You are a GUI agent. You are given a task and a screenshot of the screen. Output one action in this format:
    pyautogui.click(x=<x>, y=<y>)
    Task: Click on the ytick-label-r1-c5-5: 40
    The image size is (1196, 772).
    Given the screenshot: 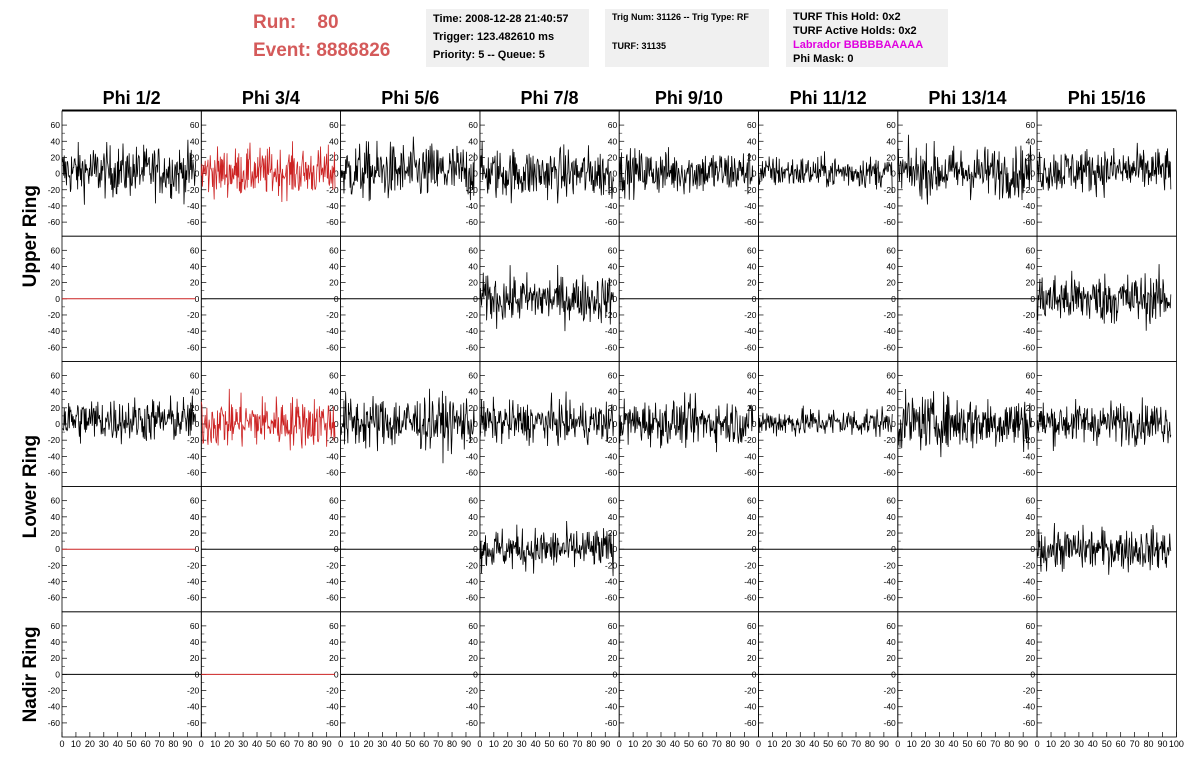 What is the action you would take?
    pyautogui.click(x=752, y=266)
    